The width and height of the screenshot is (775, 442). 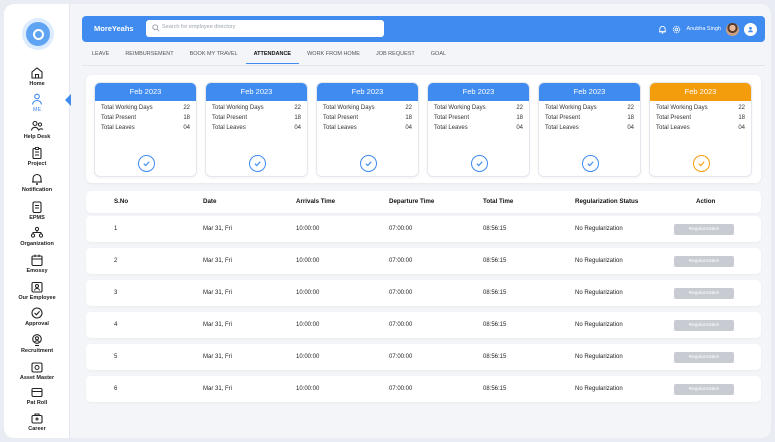 I want to click on sidebar-item-label: Career, so click(x=37, y=429).